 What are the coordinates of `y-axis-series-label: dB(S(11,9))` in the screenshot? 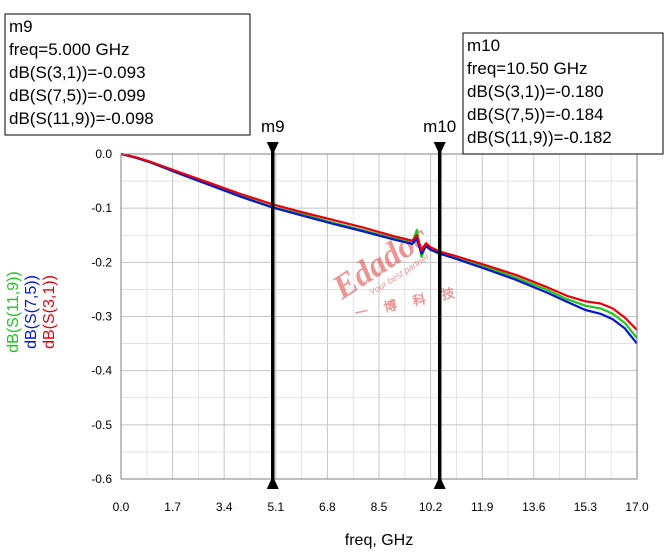 It's located at (13, 312).